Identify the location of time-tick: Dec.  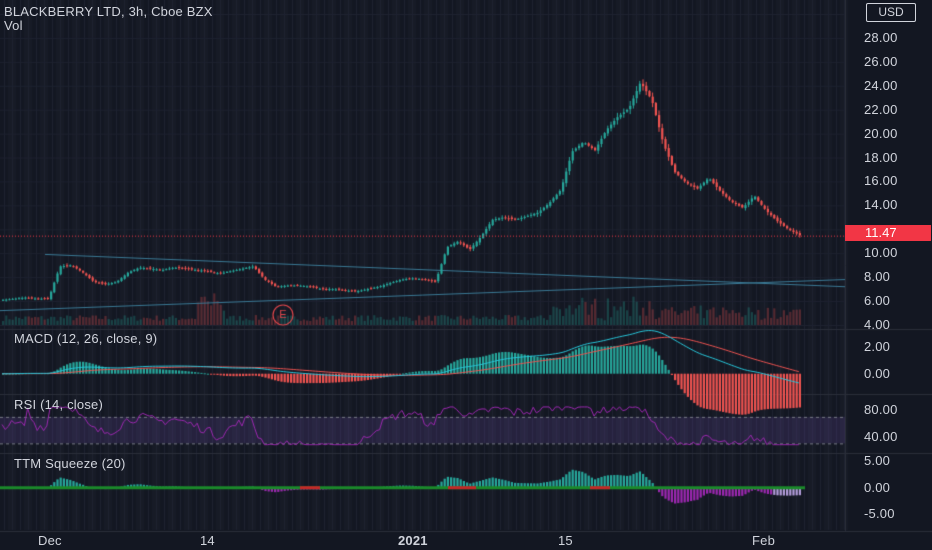
(50, 540).